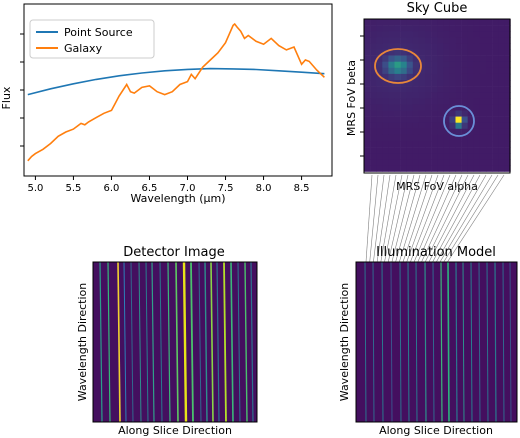 The width and height of the screenshot is (520, 438). What do you see at coordinates (436, 342) in the screenshot?
I see `illumination-background` at bounding box center [436, 342].